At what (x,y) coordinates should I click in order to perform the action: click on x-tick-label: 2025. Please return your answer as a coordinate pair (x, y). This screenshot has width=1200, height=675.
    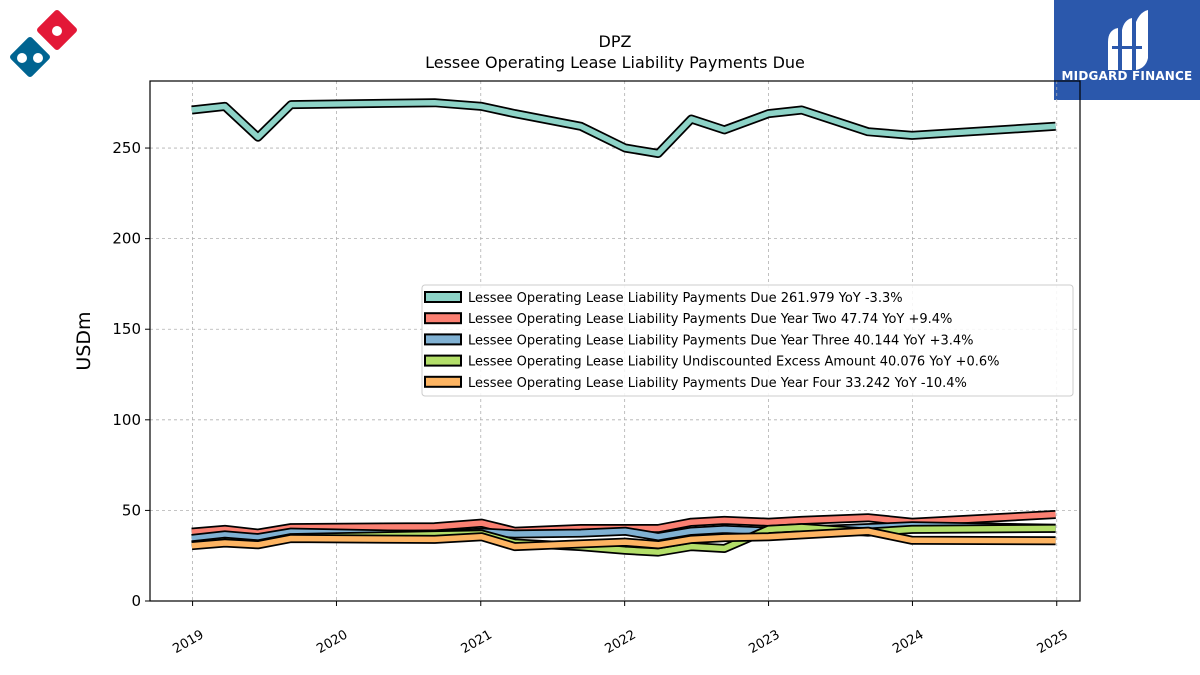
    Looking at the image, I should click on (1053, 642).